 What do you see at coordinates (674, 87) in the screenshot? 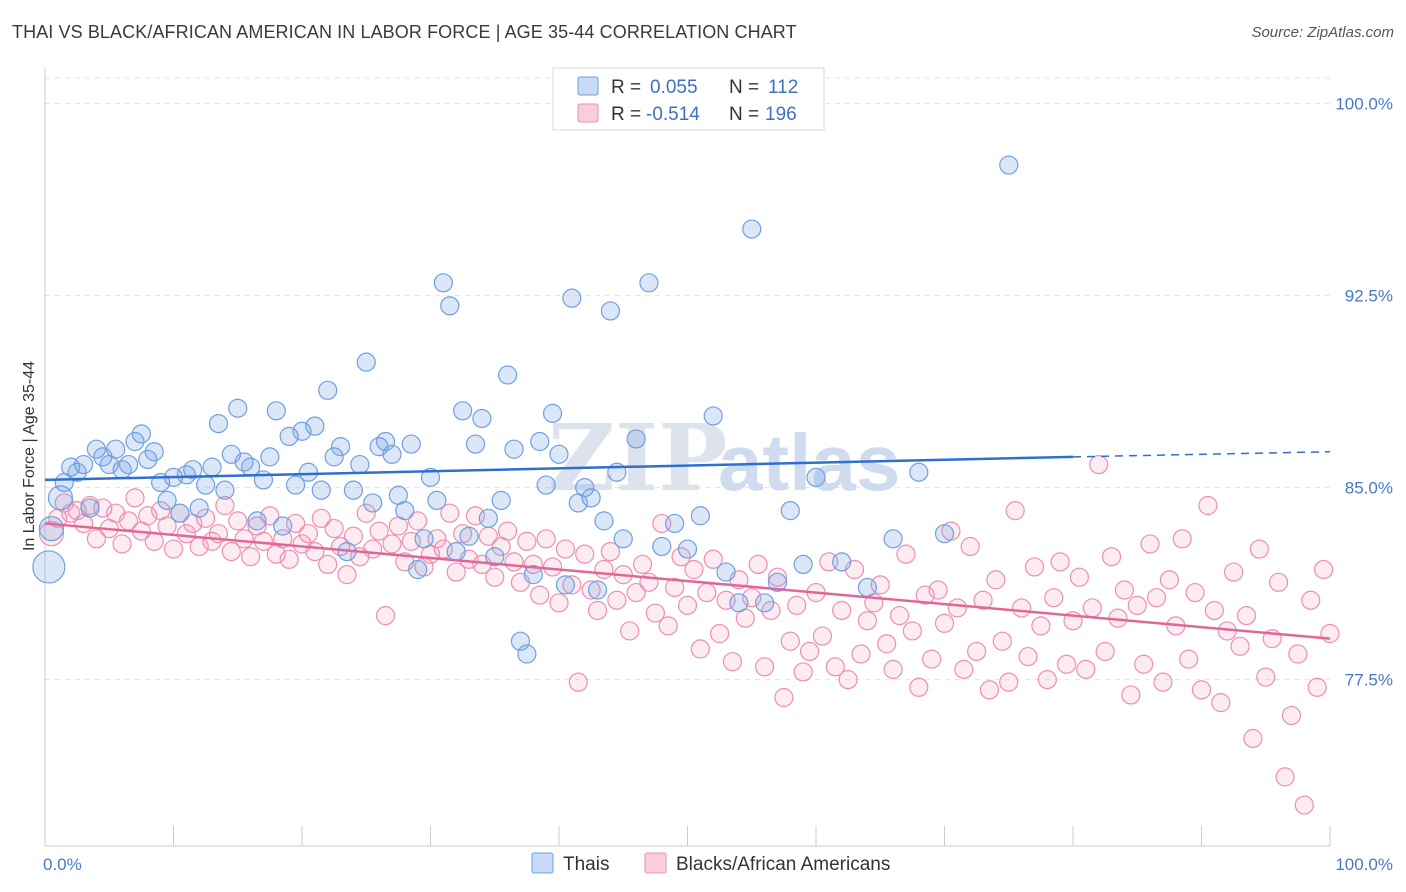
I see `legend-r-value-thai: 0.055` at bounding box center [674, 87].